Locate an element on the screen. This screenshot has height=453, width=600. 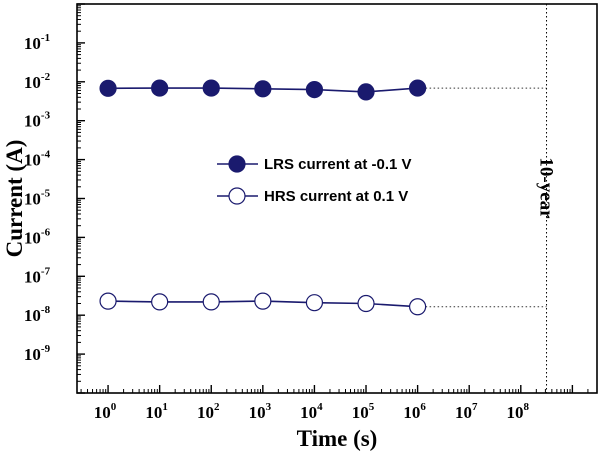
y-tick-label: 10⁻⁸ is located at coordinates (37, 314).